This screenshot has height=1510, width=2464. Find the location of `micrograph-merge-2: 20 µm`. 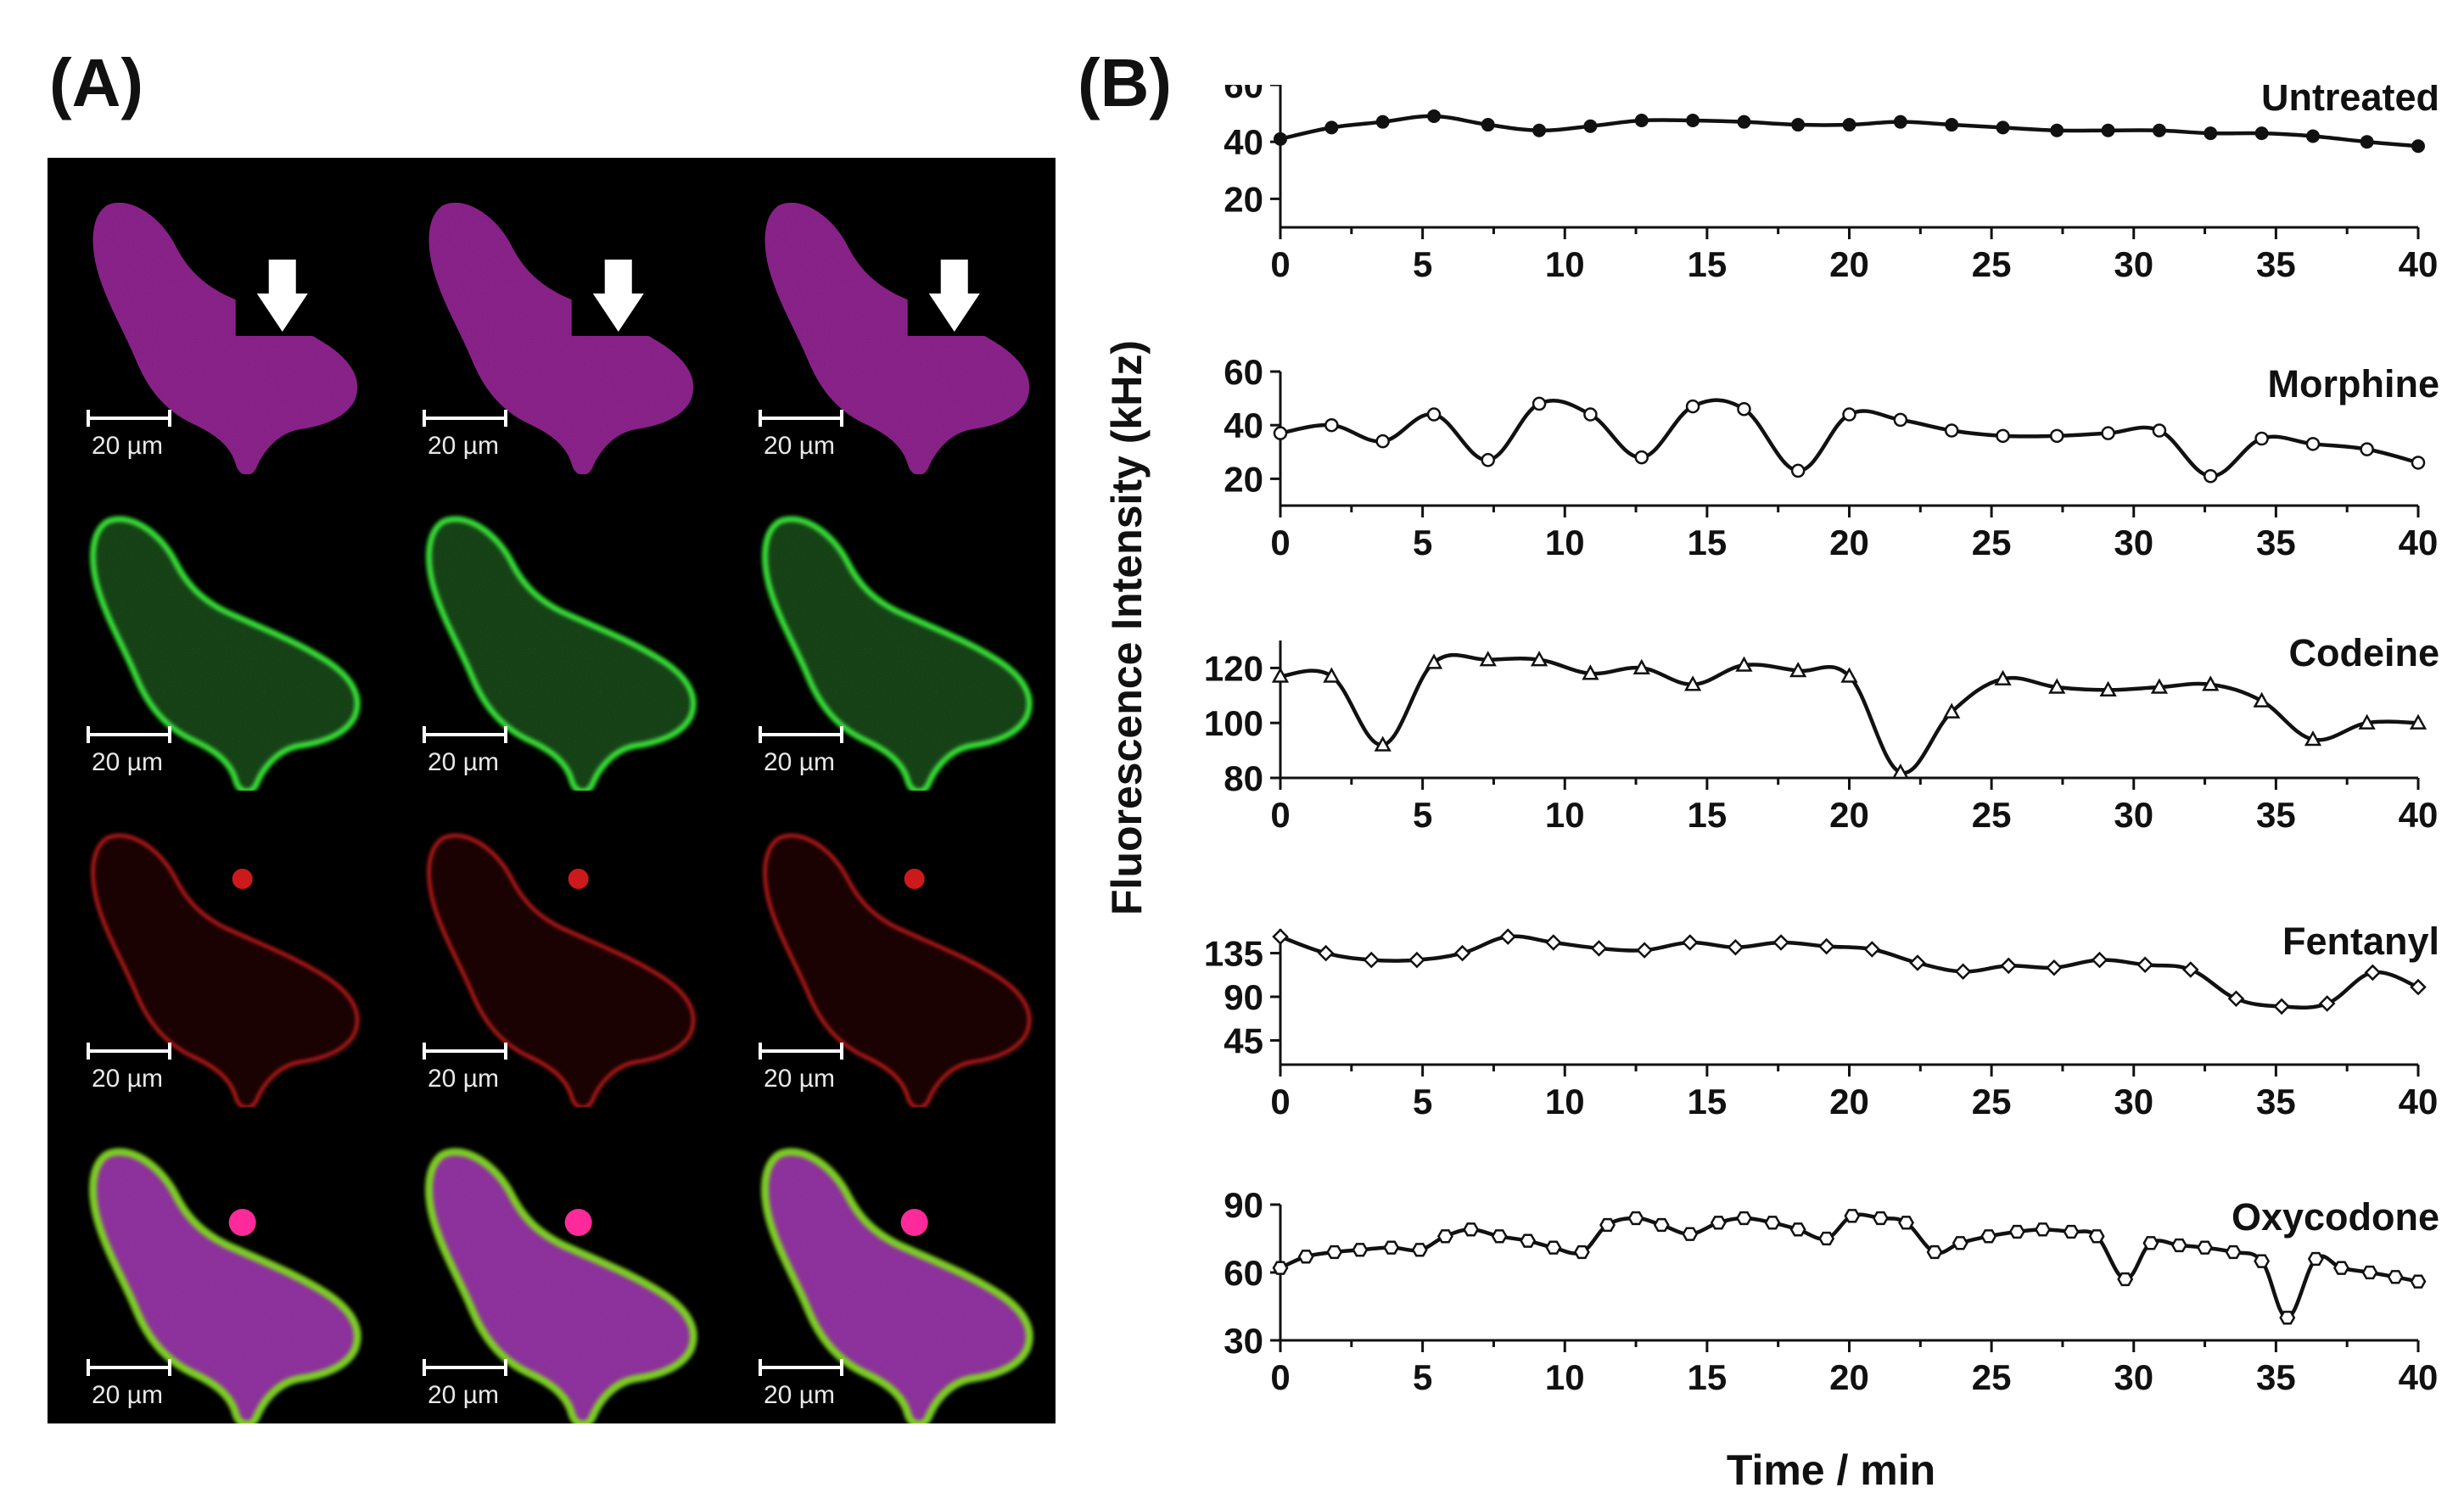

micrograph-merge-2: 20 µm is located at coordinates (552, 1265).